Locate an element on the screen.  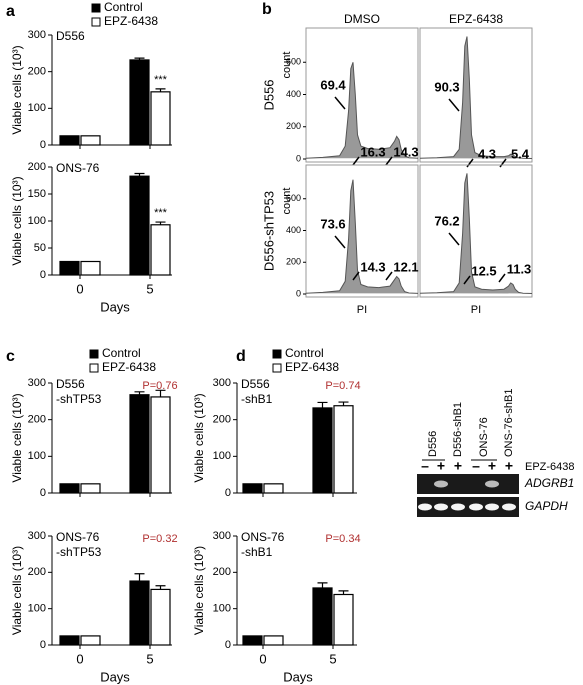
annotation: *** is located at coordinates (161, 213).